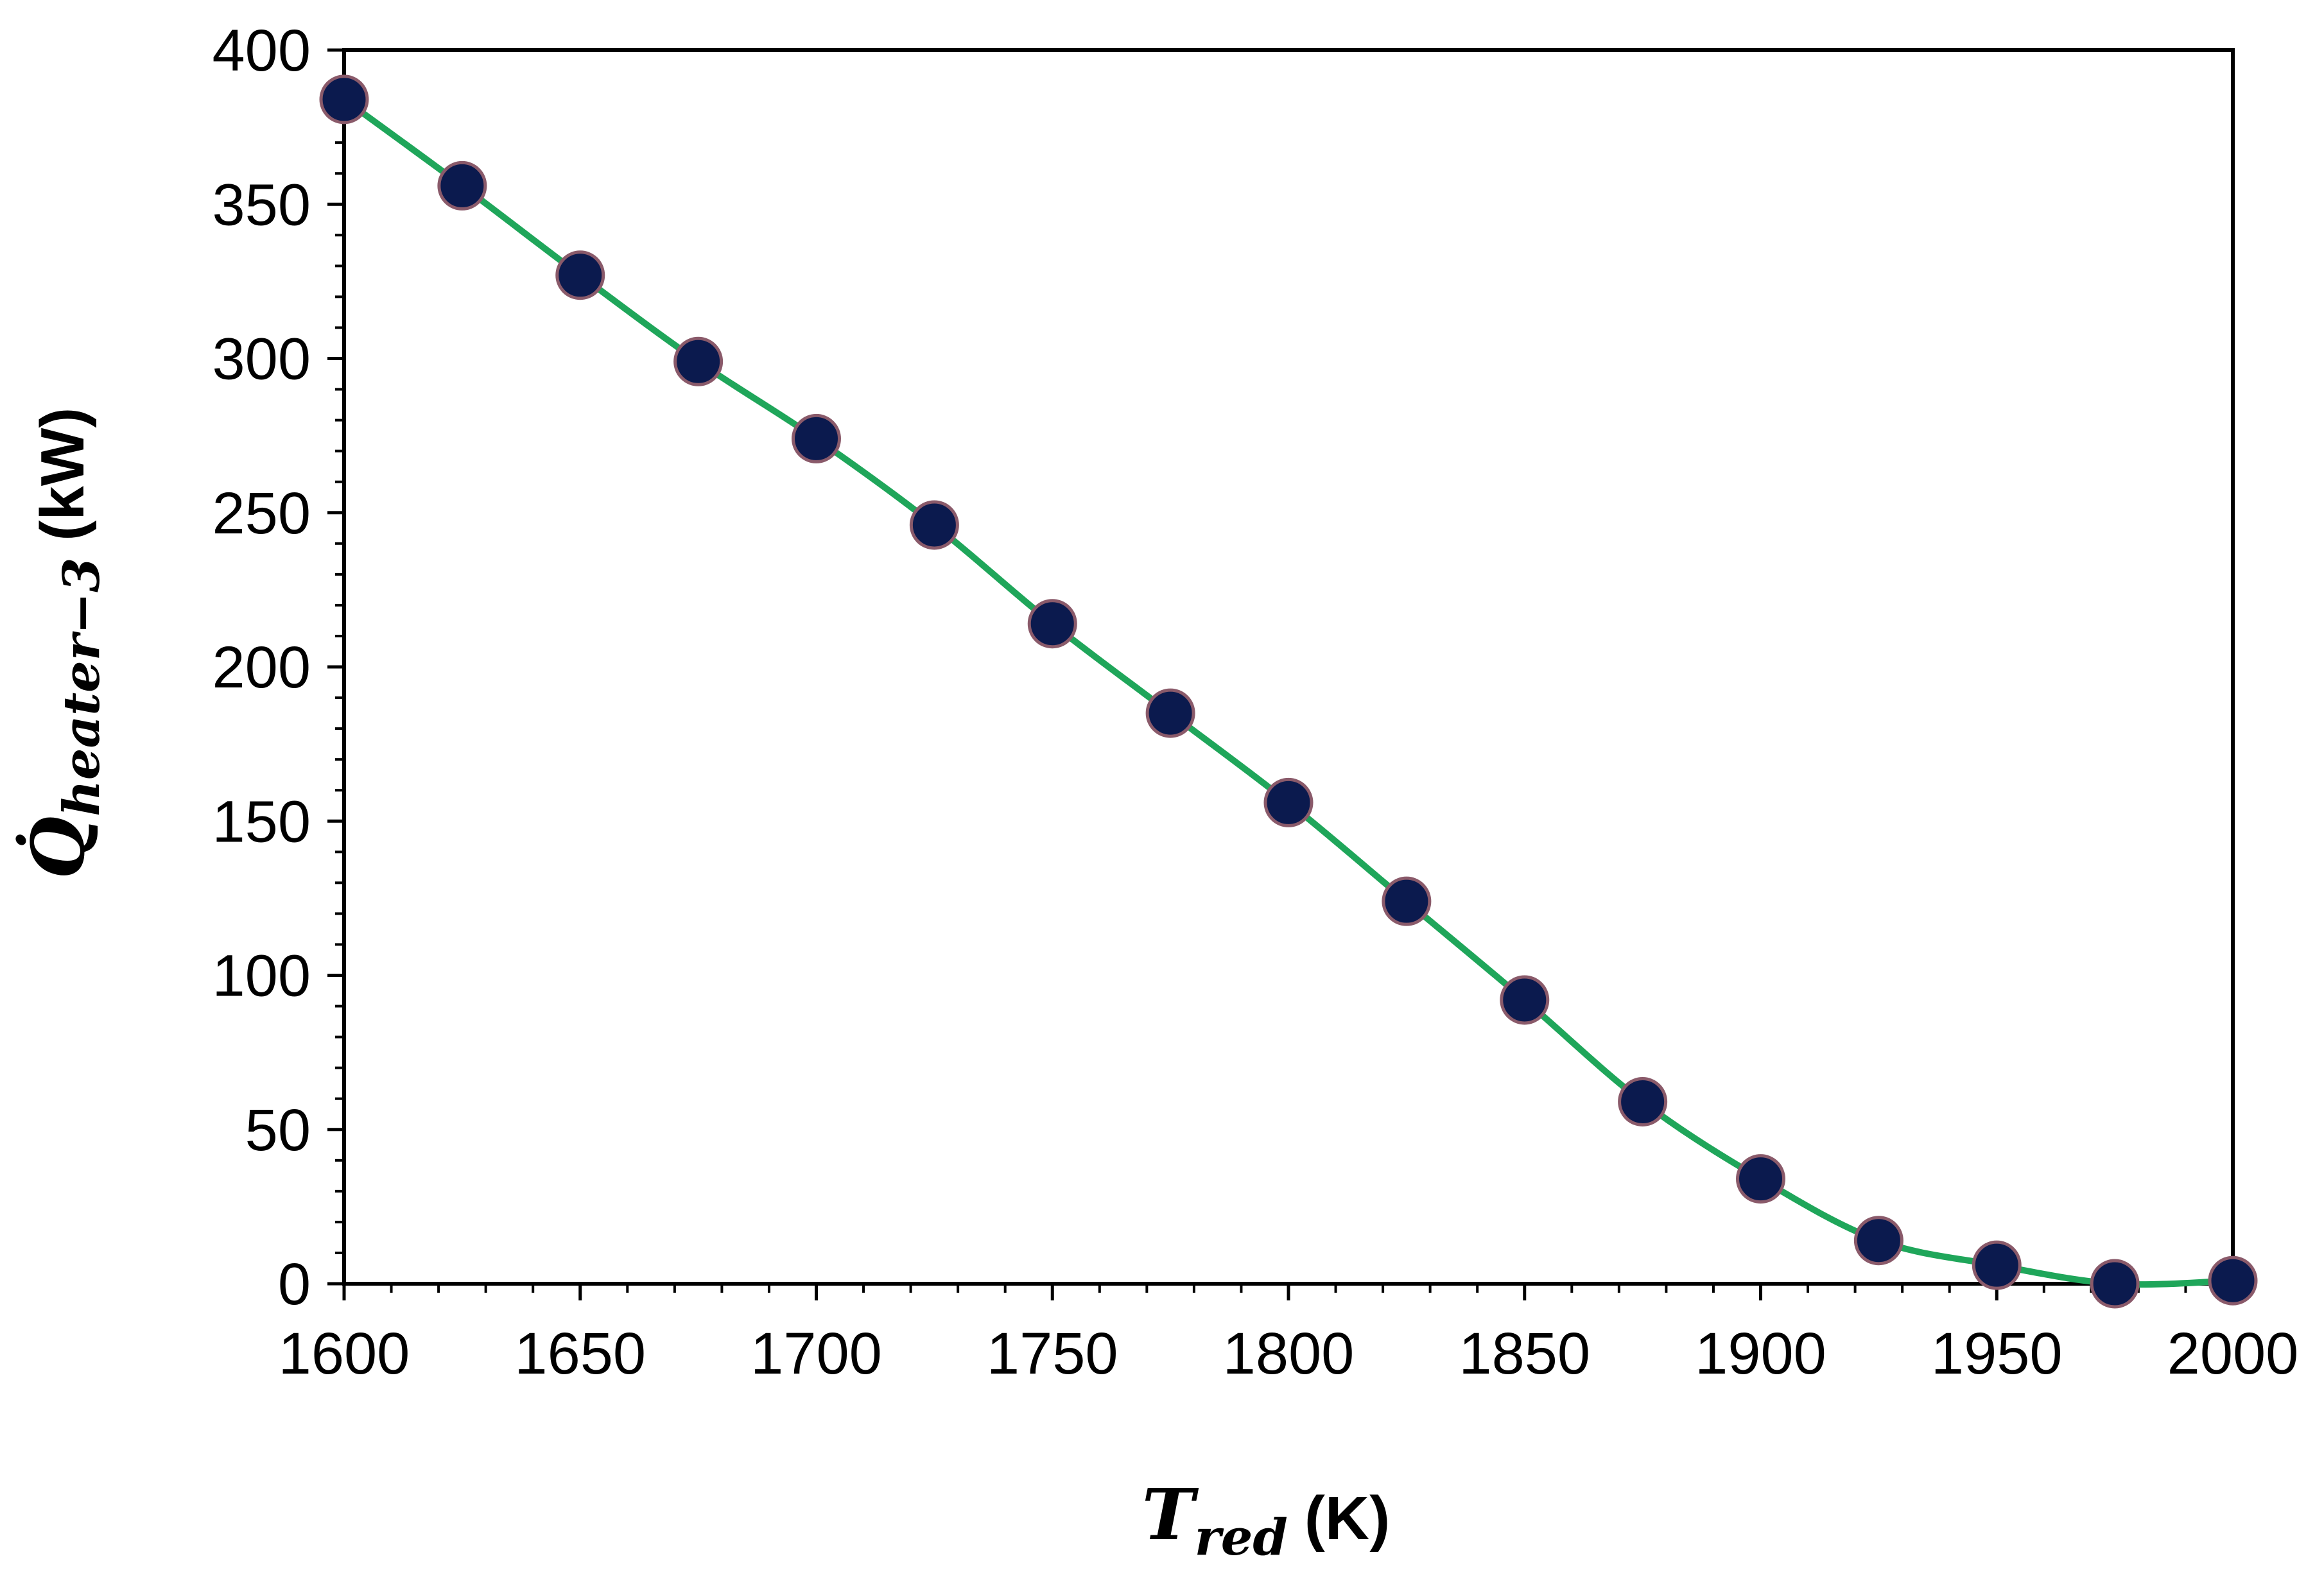 The height and width of the screenshot is (1570, 2324). I want to click on x-tick-label: 1800, so click(1289, 1354).